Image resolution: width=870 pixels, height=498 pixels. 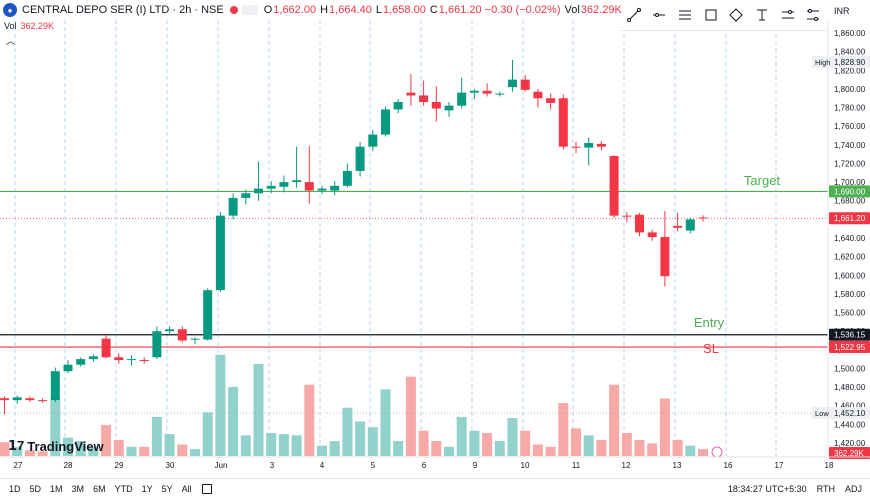 I want to click on price-tick-label: 1,700.00, so click(x=850, y=182).